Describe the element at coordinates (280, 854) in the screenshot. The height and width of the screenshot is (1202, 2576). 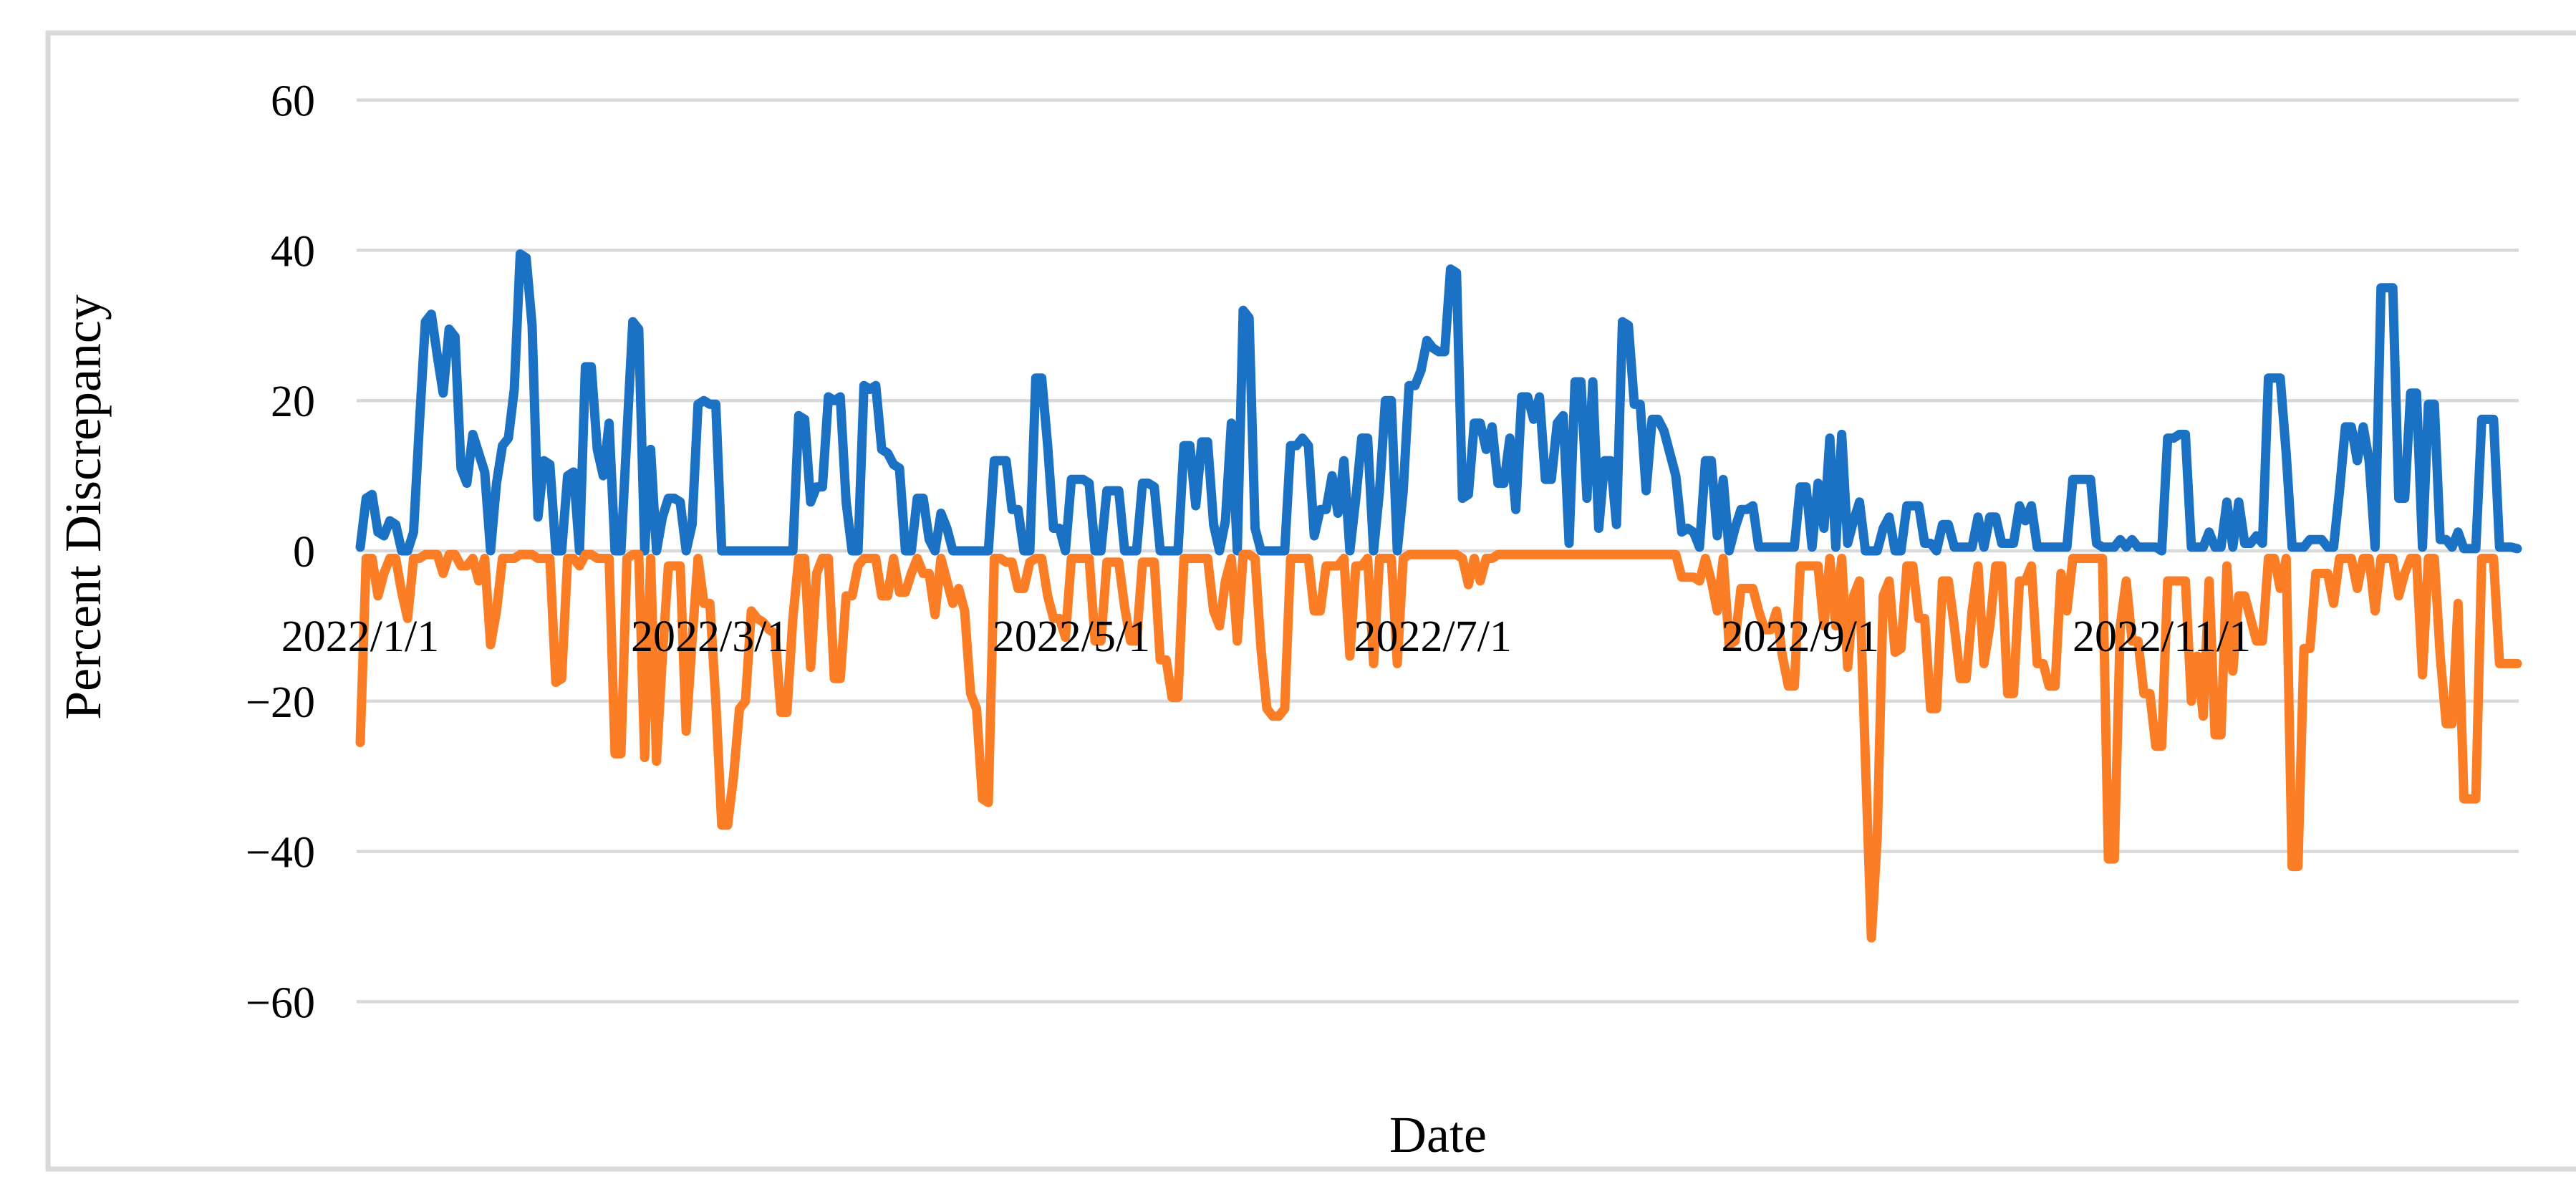
I see `y-tick-label: −40` at that location.